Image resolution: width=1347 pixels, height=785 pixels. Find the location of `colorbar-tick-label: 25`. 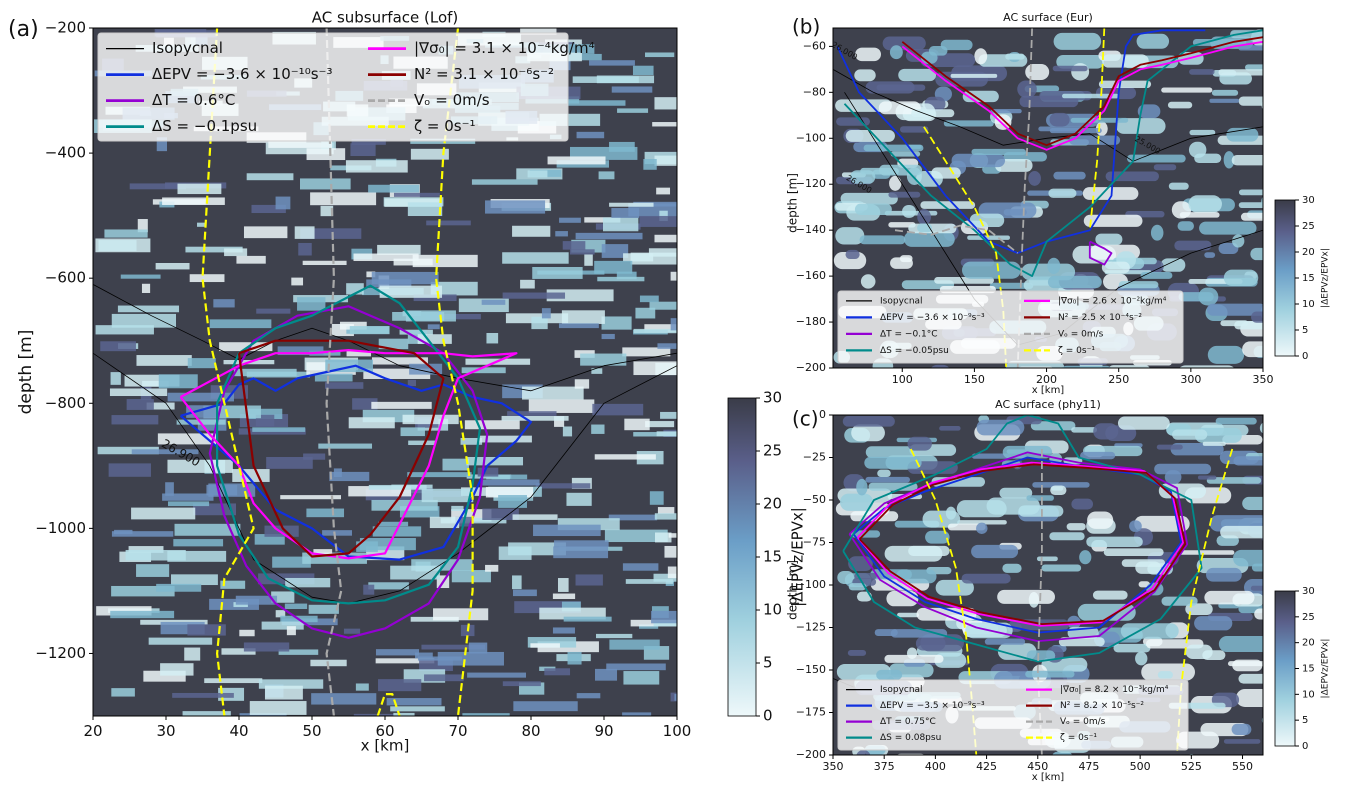

colorbar-tick-label: 25 is located at coordinates (1308, 226).